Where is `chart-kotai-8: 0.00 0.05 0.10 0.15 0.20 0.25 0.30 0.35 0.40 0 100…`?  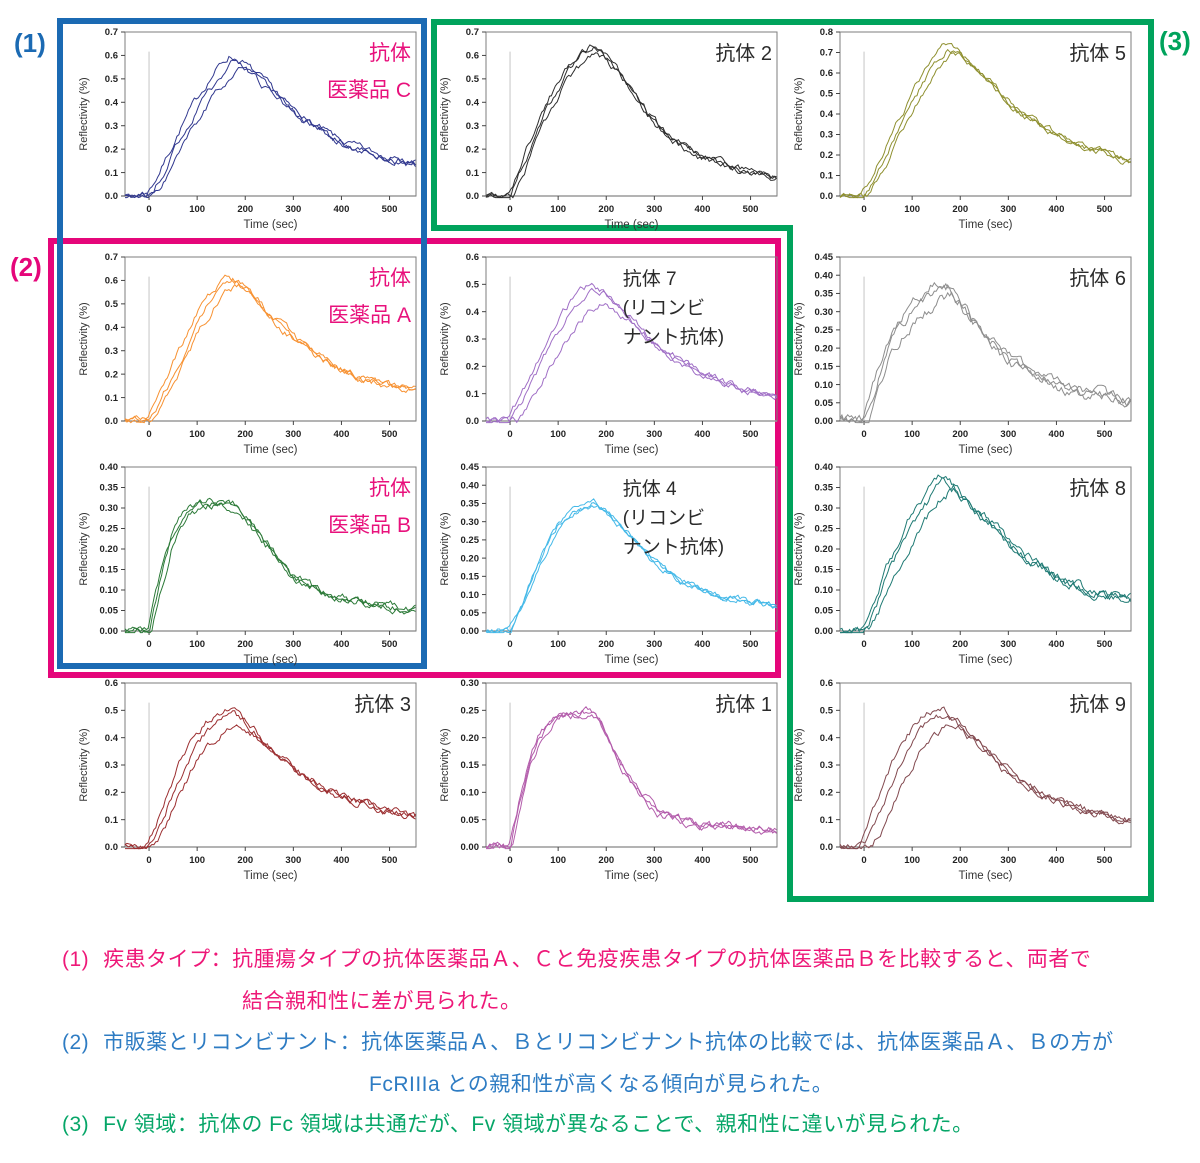 chart-kotai-8: 0.00 0.05 0.10 0.15 0.20 0.25 0.30 0.35 0.40 0 100… is located at coordinates (965, 565).